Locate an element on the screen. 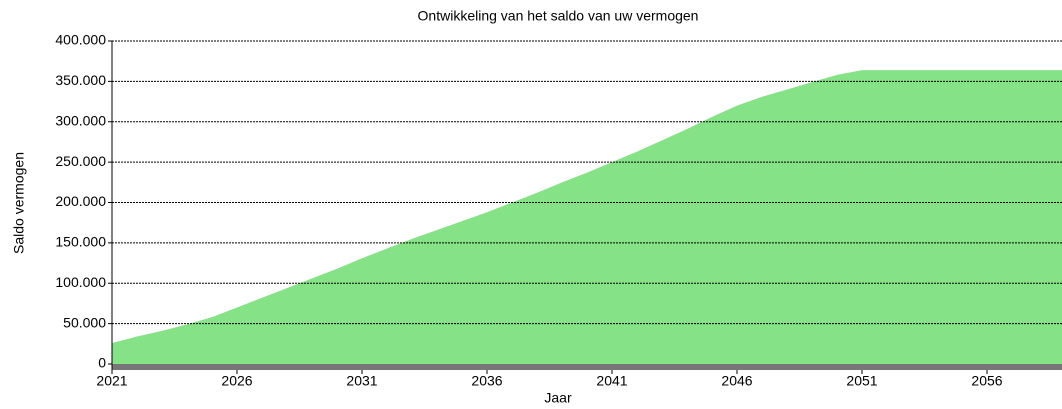 The width and height of the screenshot is (1062, 409). x-axis-label: Jaar is located at coordinates (558, 398).